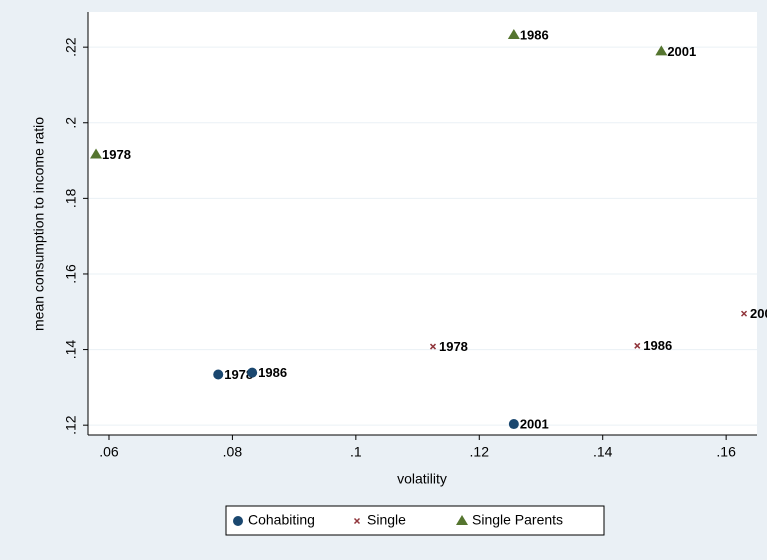  I want to click on legend-box, so click(415, 520).